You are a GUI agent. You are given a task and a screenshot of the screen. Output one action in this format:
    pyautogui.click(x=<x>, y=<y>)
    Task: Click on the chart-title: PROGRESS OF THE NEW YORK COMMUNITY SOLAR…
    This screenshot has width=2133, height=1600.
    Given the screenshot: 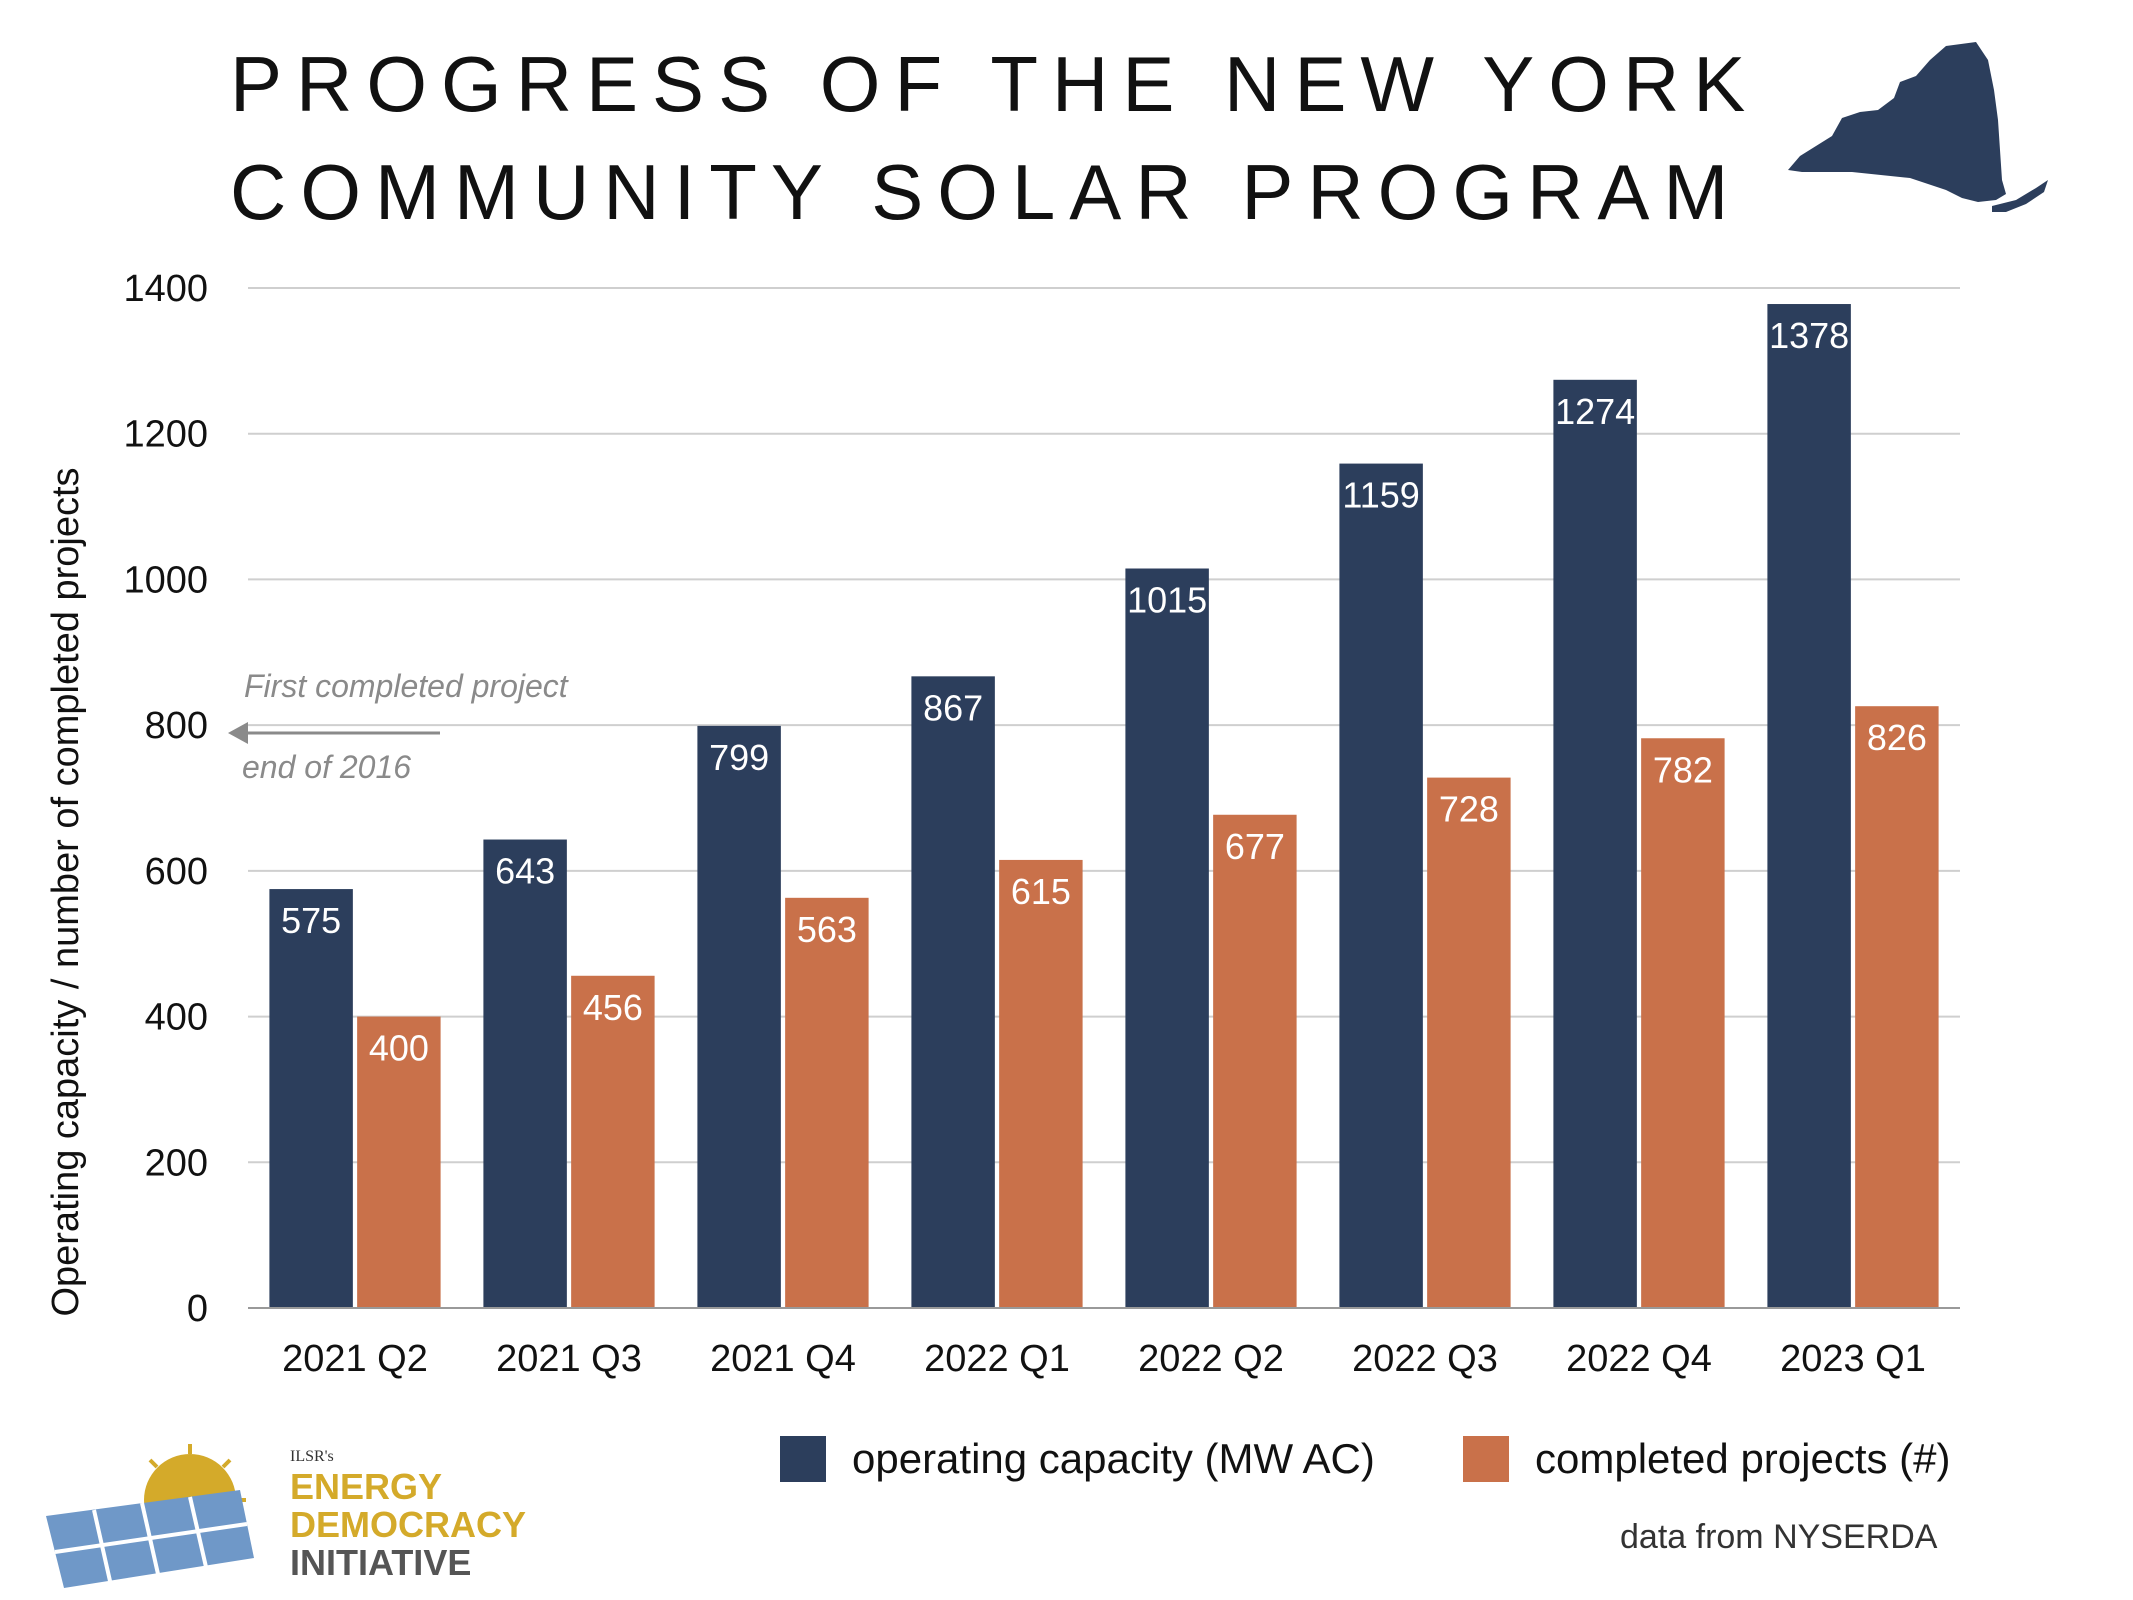 What is the action you would take?
    pyautogui.click(x=1010, y=138)
    